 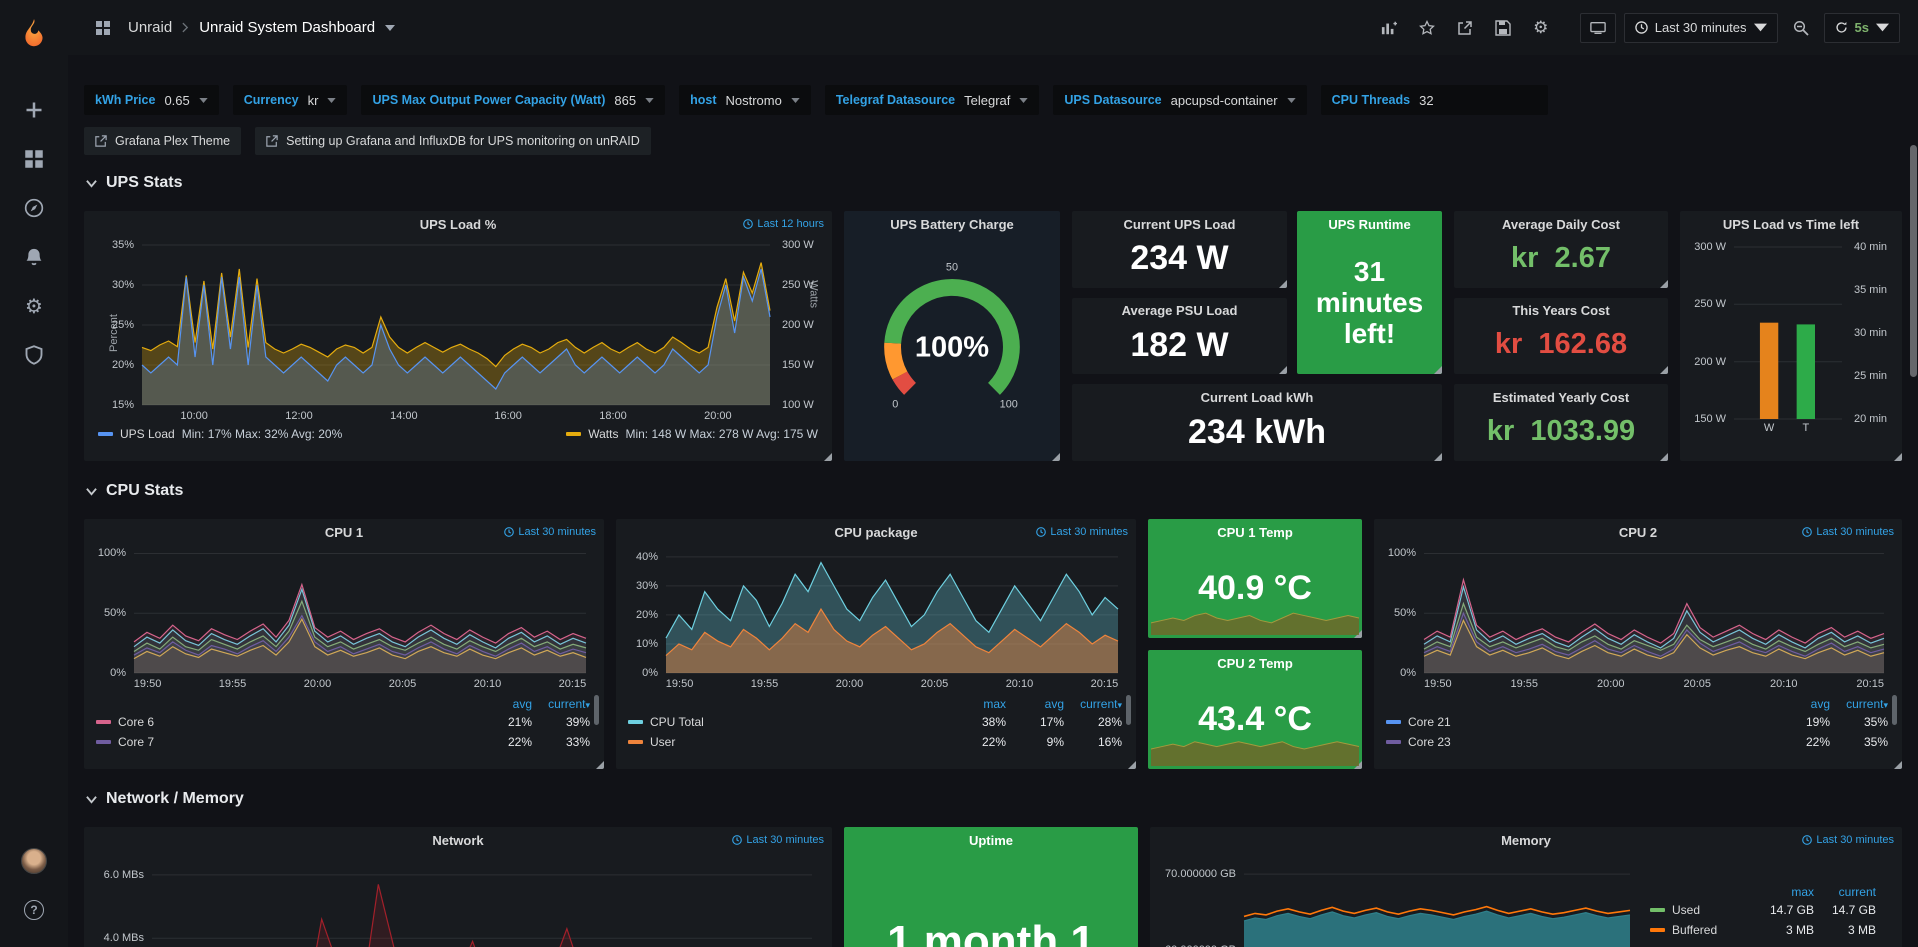 I want to click on configuration-gear-icon: ⚙, so click(x=34, y=306).